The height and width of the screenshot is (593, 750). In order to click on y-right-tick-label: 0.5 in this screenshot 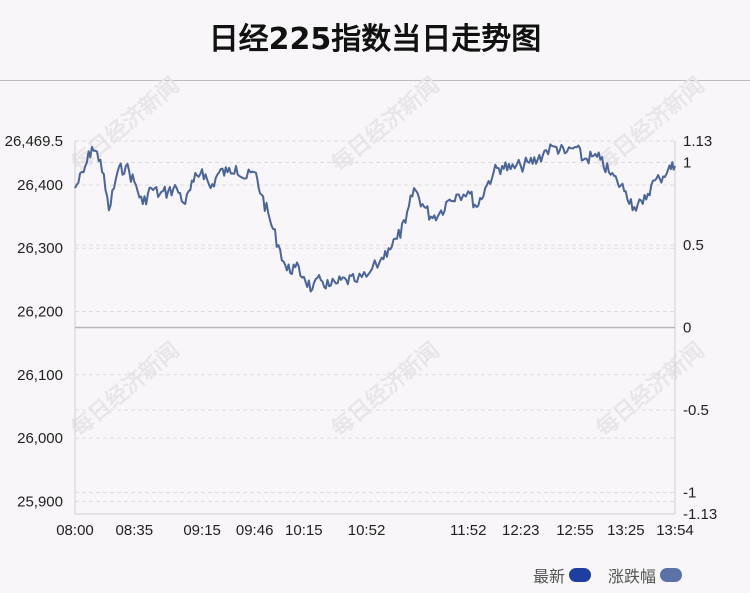, I will do `click(693, 245)`.